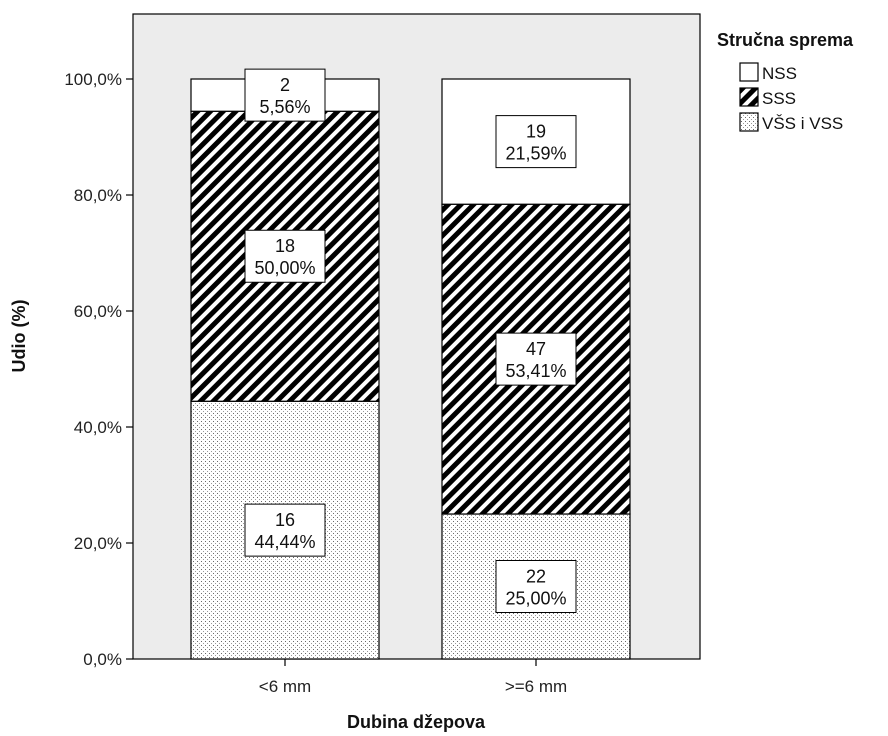 The image size is (888, 736). What do you see at coordinates (284, 542) in the screenshot?
I see `segment-percent-label: 44,44%` at bounding box center [284, 542].